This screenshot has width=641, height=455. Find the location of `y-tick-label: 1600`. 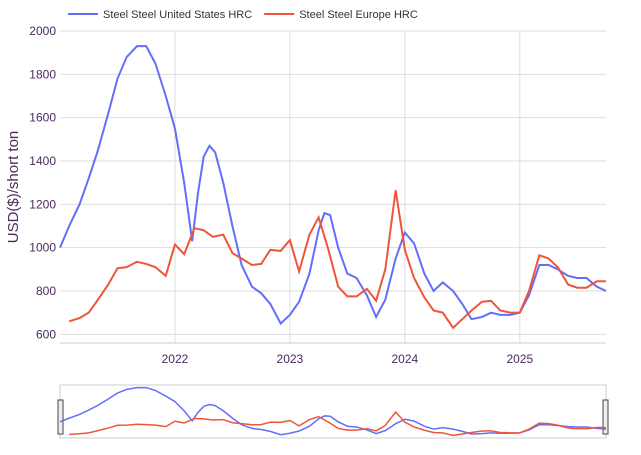

y-tick-label: 1600 is located at coordinates (42, 118).